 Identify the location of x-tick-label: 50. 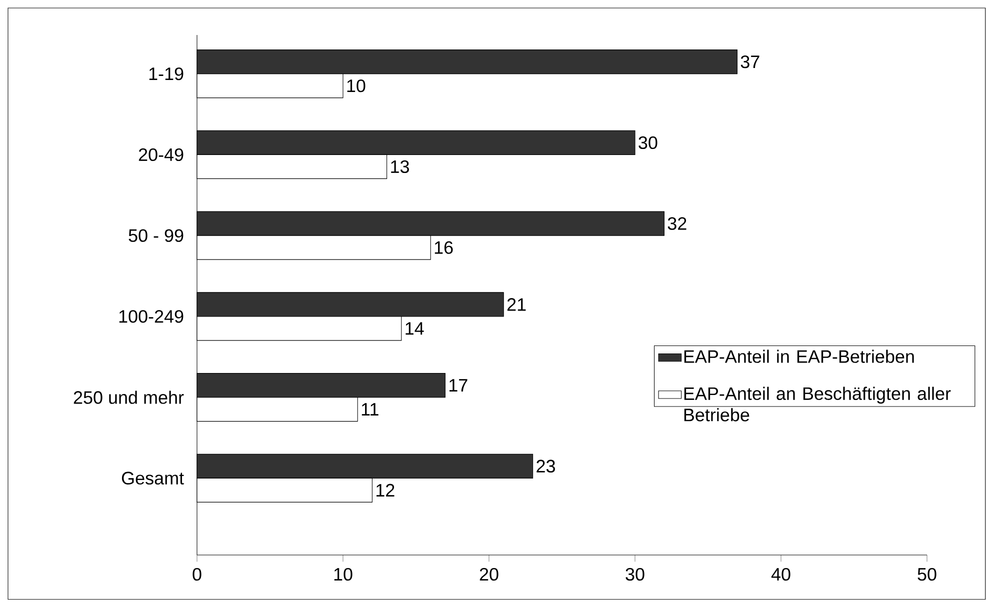
(927, 574).